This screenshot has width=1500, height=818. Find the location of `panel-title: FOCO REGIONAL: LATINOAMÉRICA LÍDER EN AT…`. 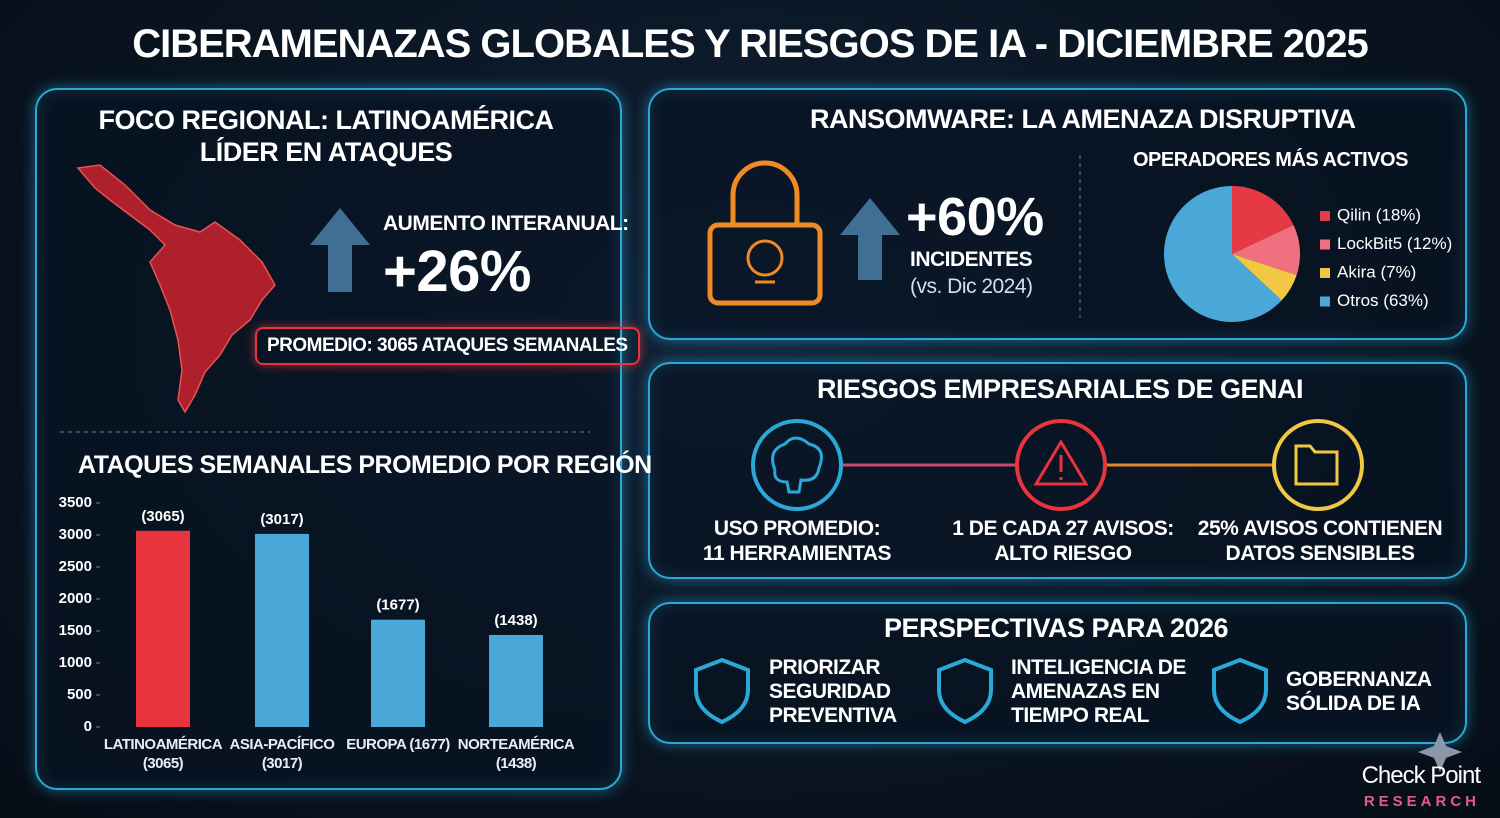

panel-title: FOCO REGIONAL: LATINOAMÉRICA LÍDER EN AT… is located at coordinates (326, 136).